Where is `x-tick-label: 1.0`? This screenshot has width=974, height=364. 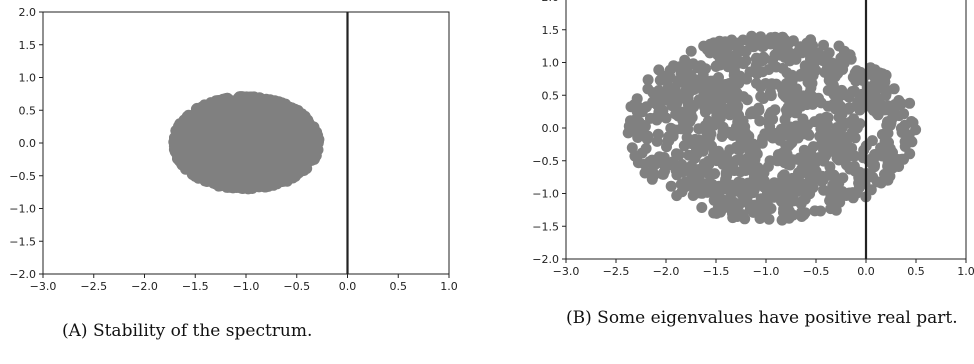 x-tick-label: 1.0 is located at coordinates (449, 286).